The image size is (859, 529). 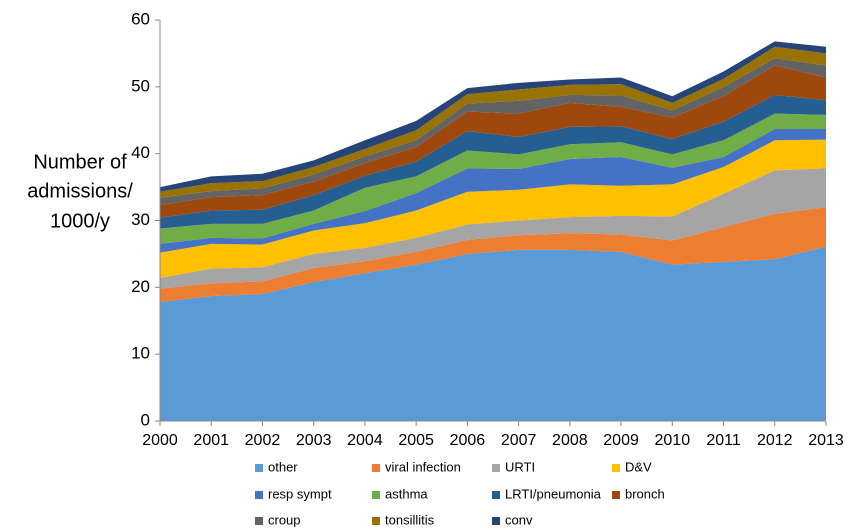 I want to click on legend-label: conv, so click(x=519, y=519).